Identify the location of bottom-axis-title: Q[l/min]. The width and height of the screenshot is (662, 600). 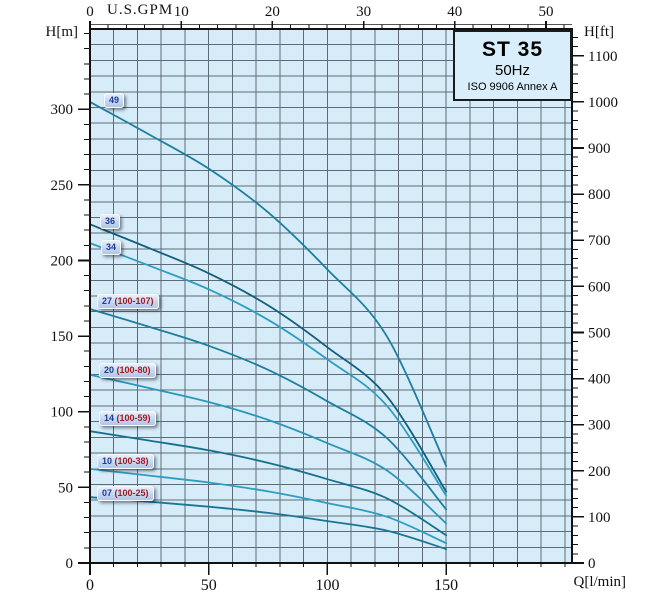
(600, 582).